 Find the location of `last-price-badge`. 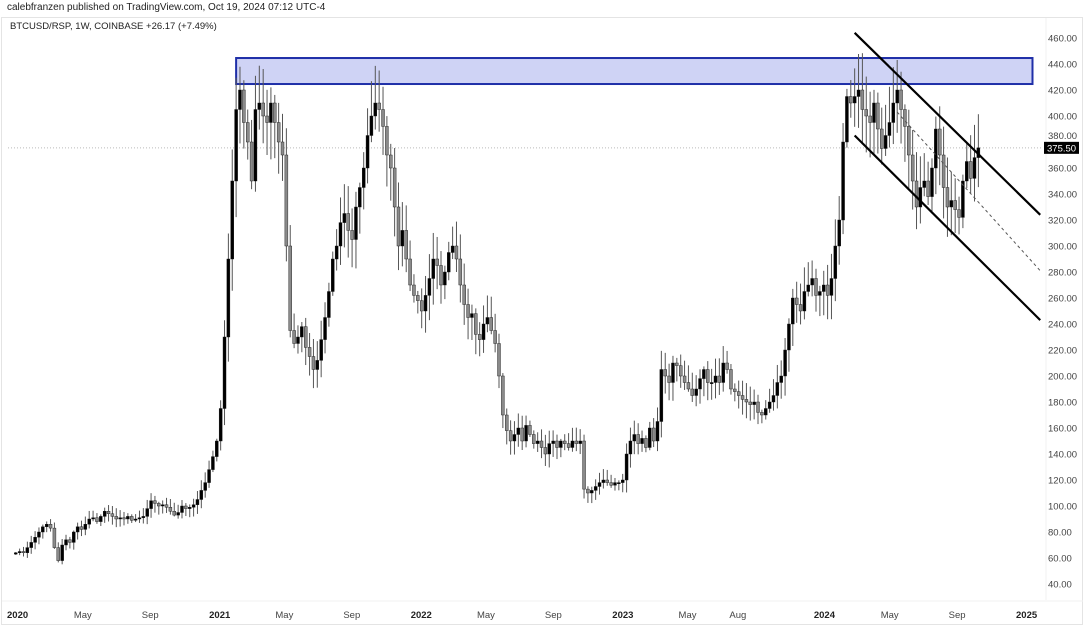

last-price-badge is located at coordinates (1061, 147).